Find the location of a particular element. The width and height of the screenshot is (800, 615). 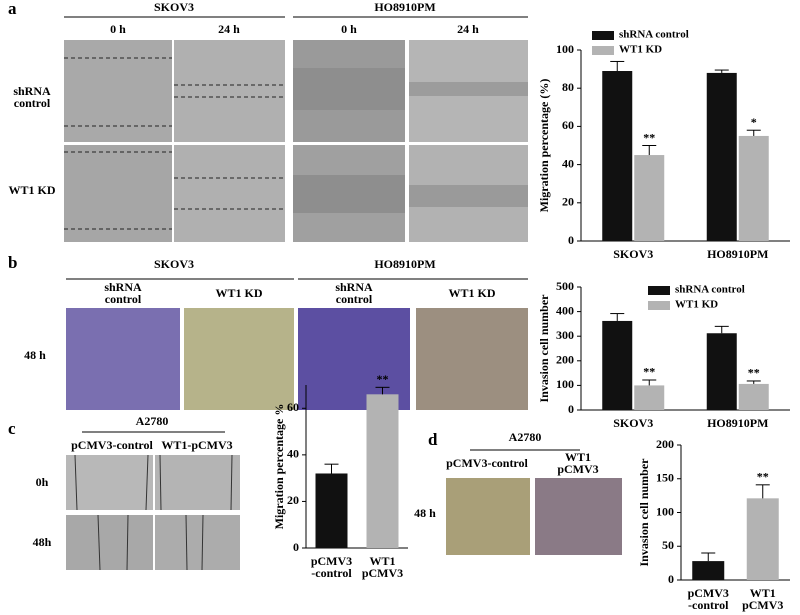

column-label: WT1 is located at coordinates (578, 457).